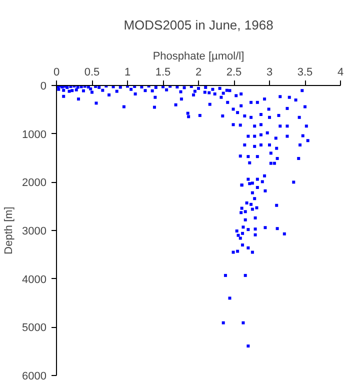  What do you see at coordinates (234, 72) in the screenshot?
I see `x-tick-label: 2.5` at bounding box center [234, 72].